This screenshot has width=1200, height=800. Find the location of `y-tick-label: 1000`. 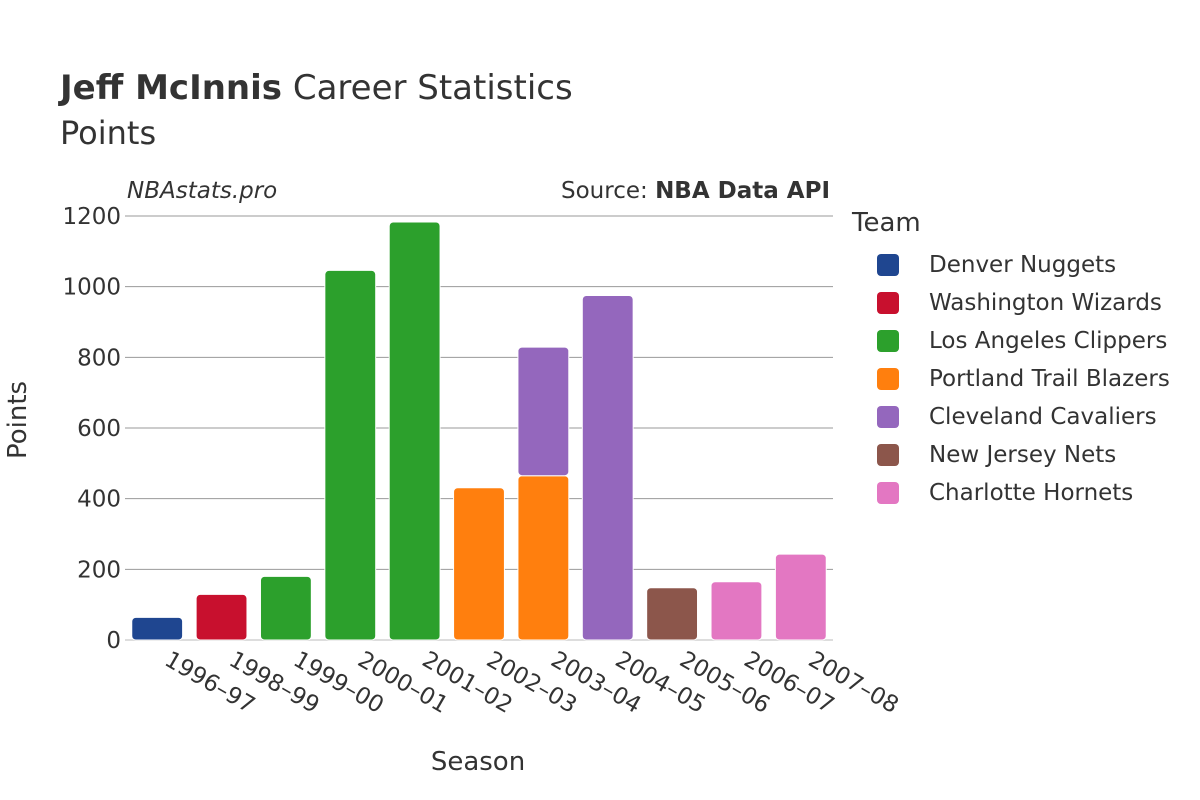

y-tick-label: 1000 is located at coordinates (91, 288).